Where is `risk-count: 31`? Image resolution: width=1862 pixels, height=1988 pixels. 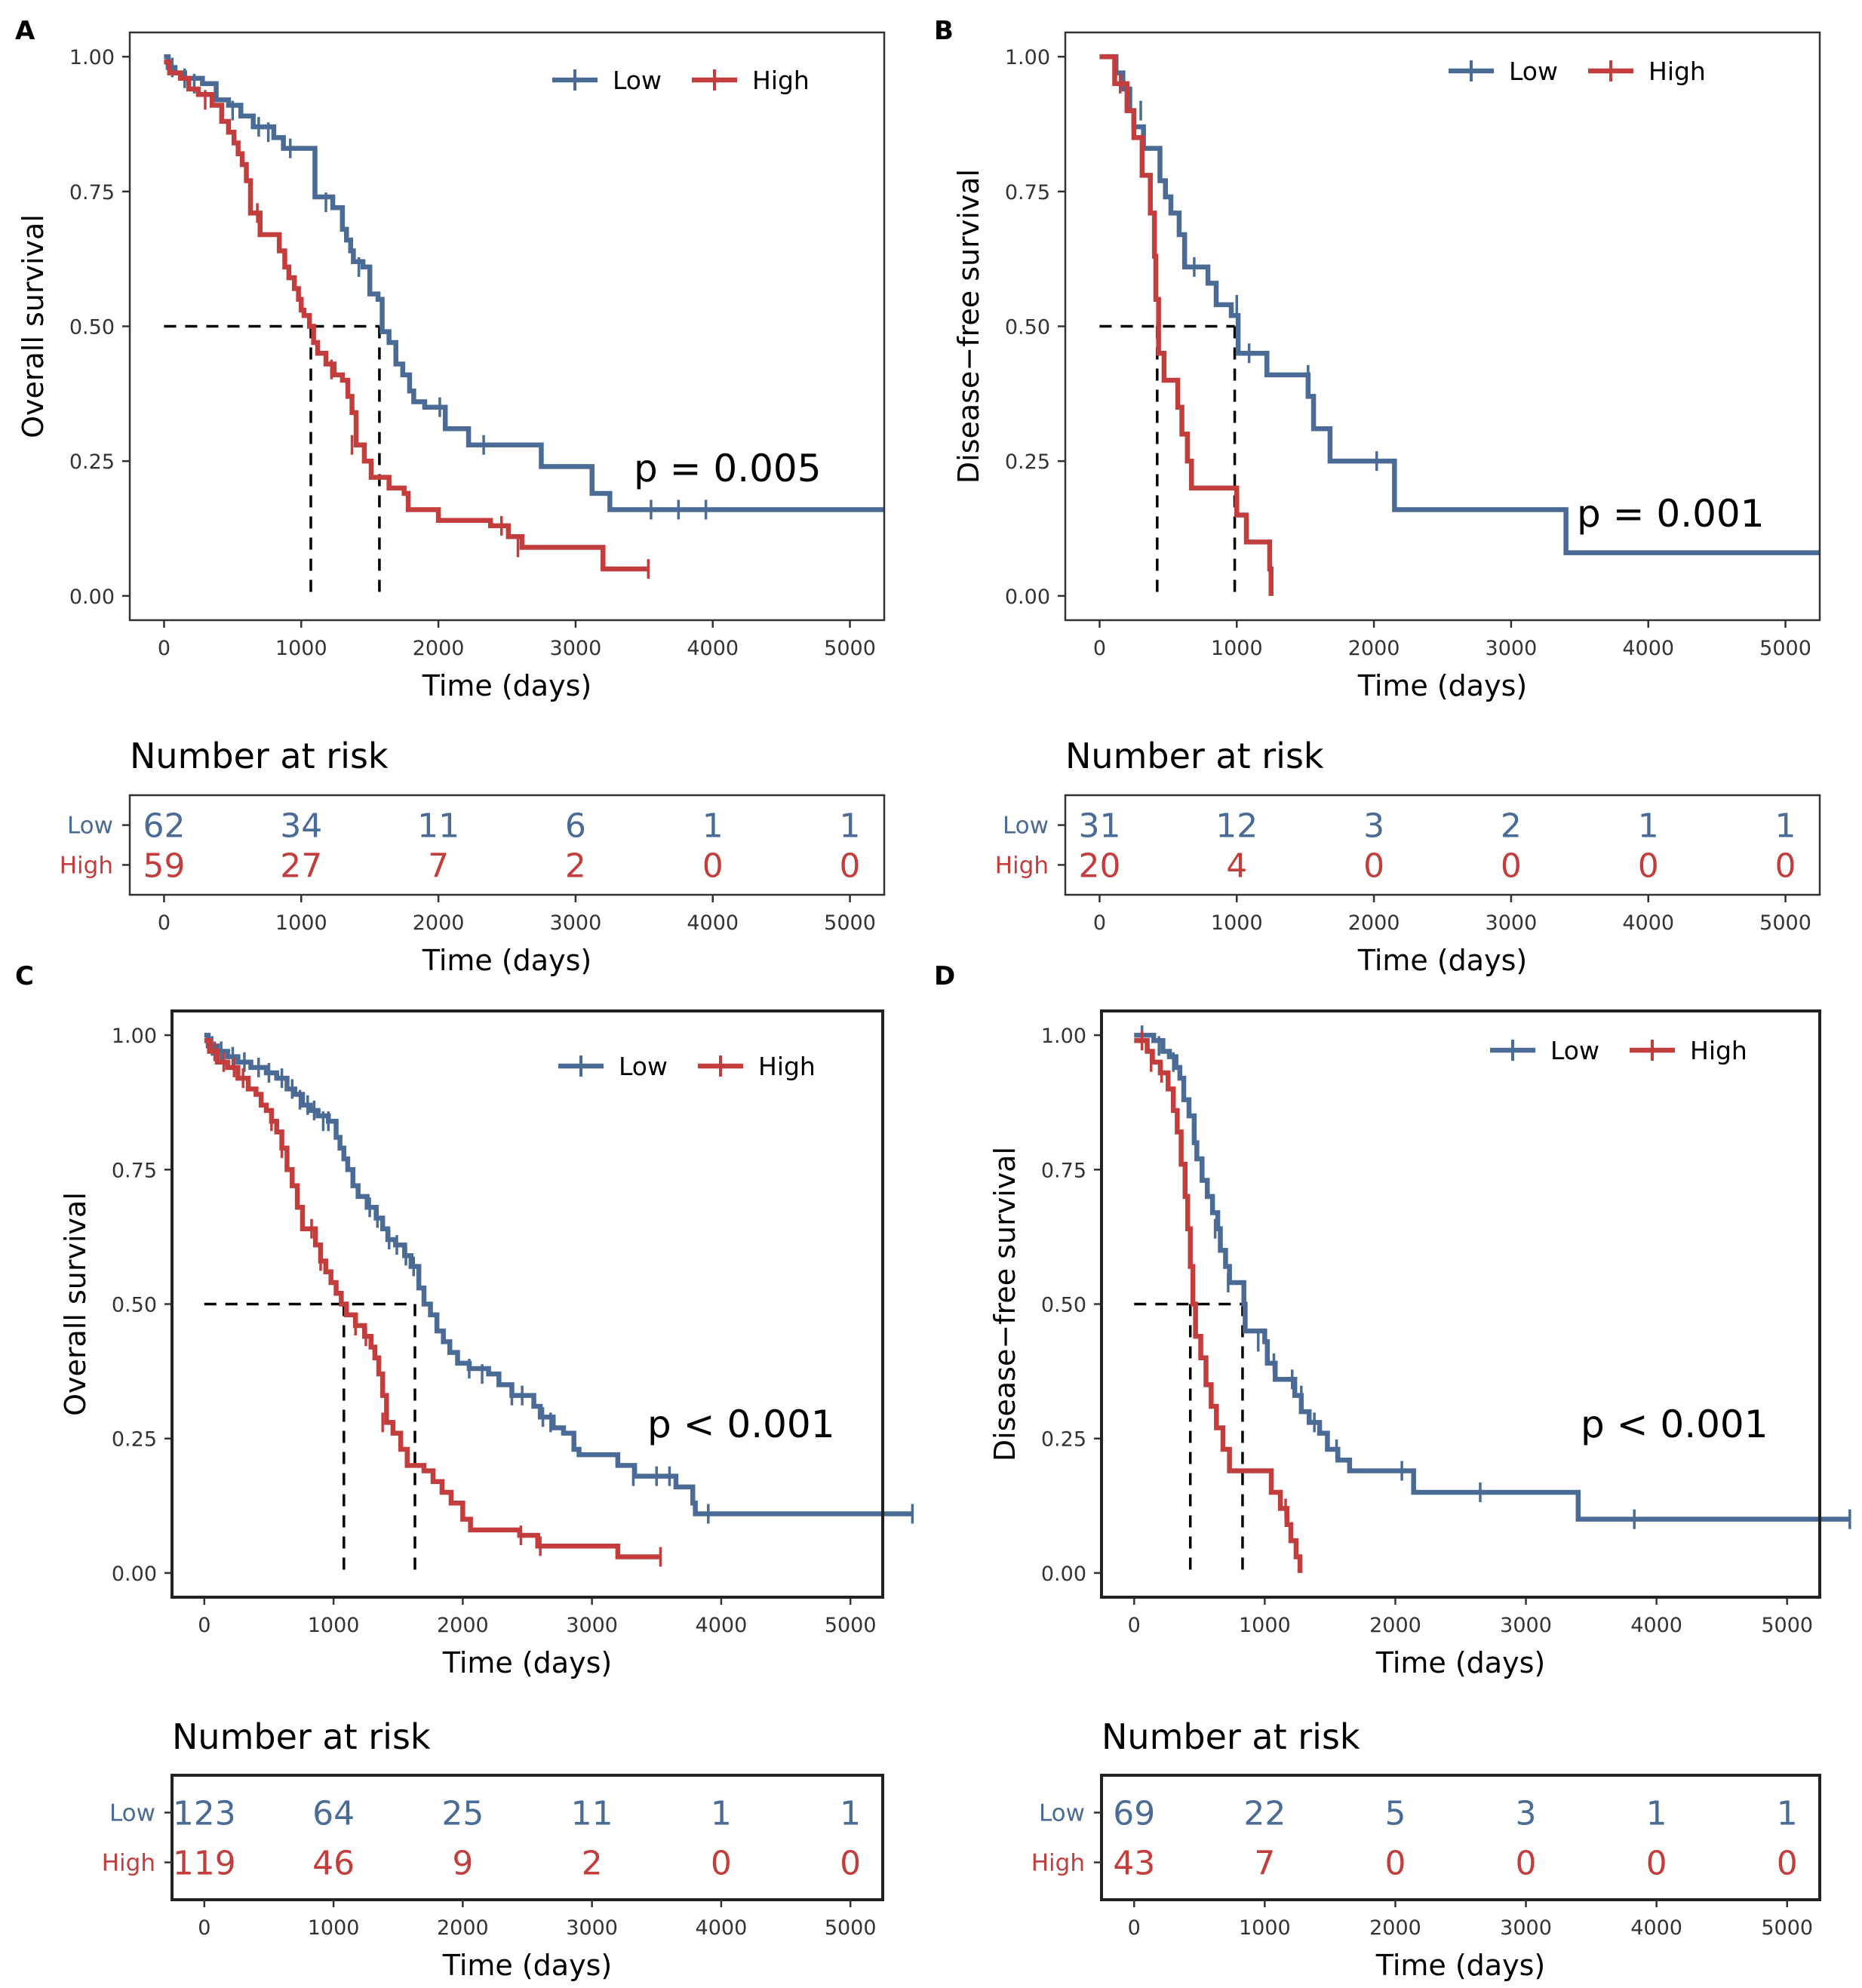 risk-count: 31 is located at coordinates (1099, 827).